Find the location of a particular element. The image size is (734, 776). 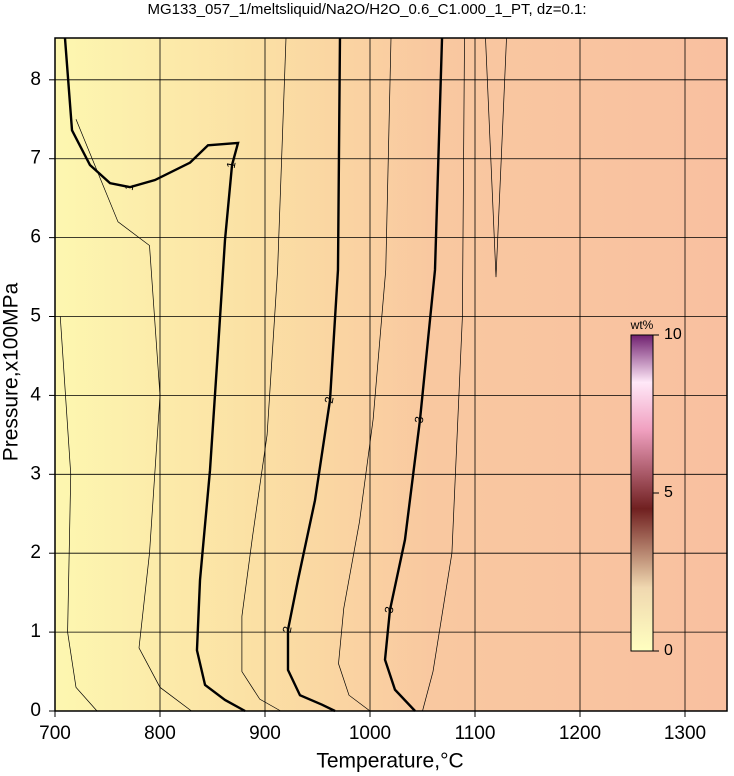

y-tick-label: 1 is located at coordinates (35, 631).